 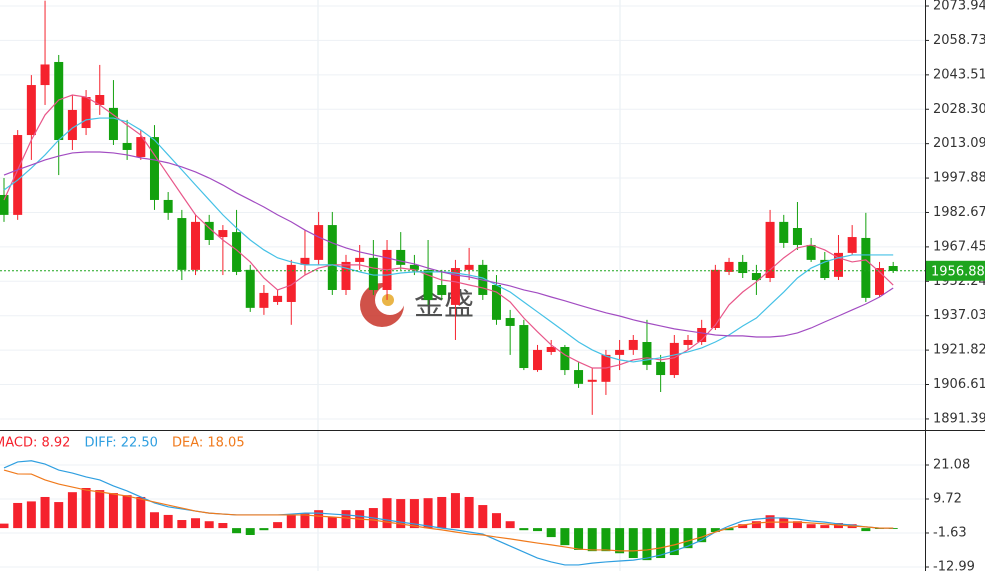 I want to click on last-price-box, so click(x=955, y=270).